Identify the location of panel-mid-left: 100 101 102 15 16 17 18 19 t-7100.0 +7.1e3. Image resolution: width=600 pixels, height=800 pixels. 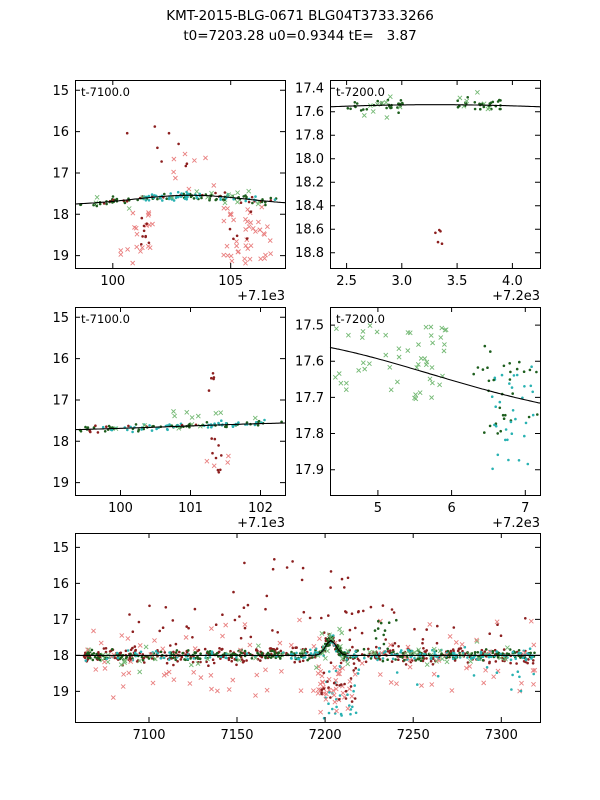
(169, 419).